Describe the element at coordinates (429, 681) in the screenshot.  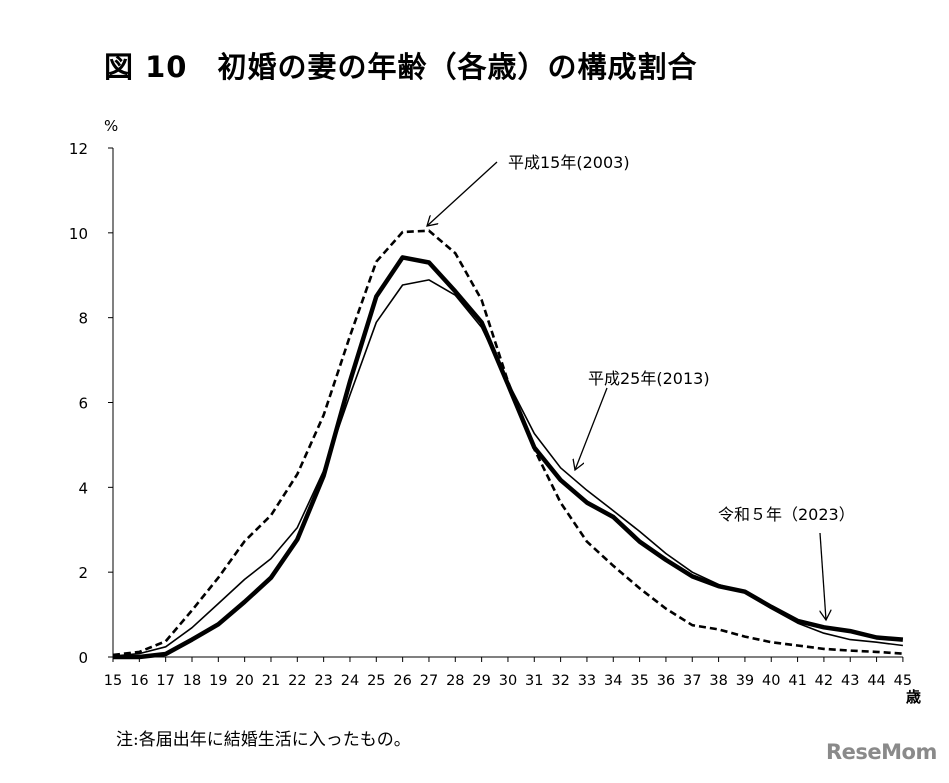
I see `x-tick-label: 27` at that location.